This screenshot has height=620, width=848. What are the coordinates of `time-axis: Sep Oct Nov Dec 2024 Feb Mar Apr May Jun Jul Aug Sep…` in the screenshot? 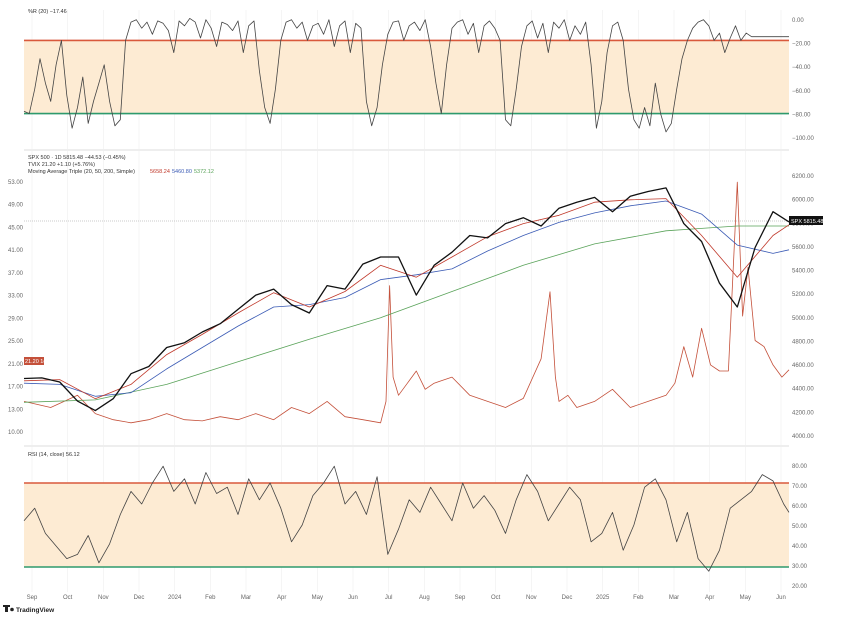 It's located at (406, 598).